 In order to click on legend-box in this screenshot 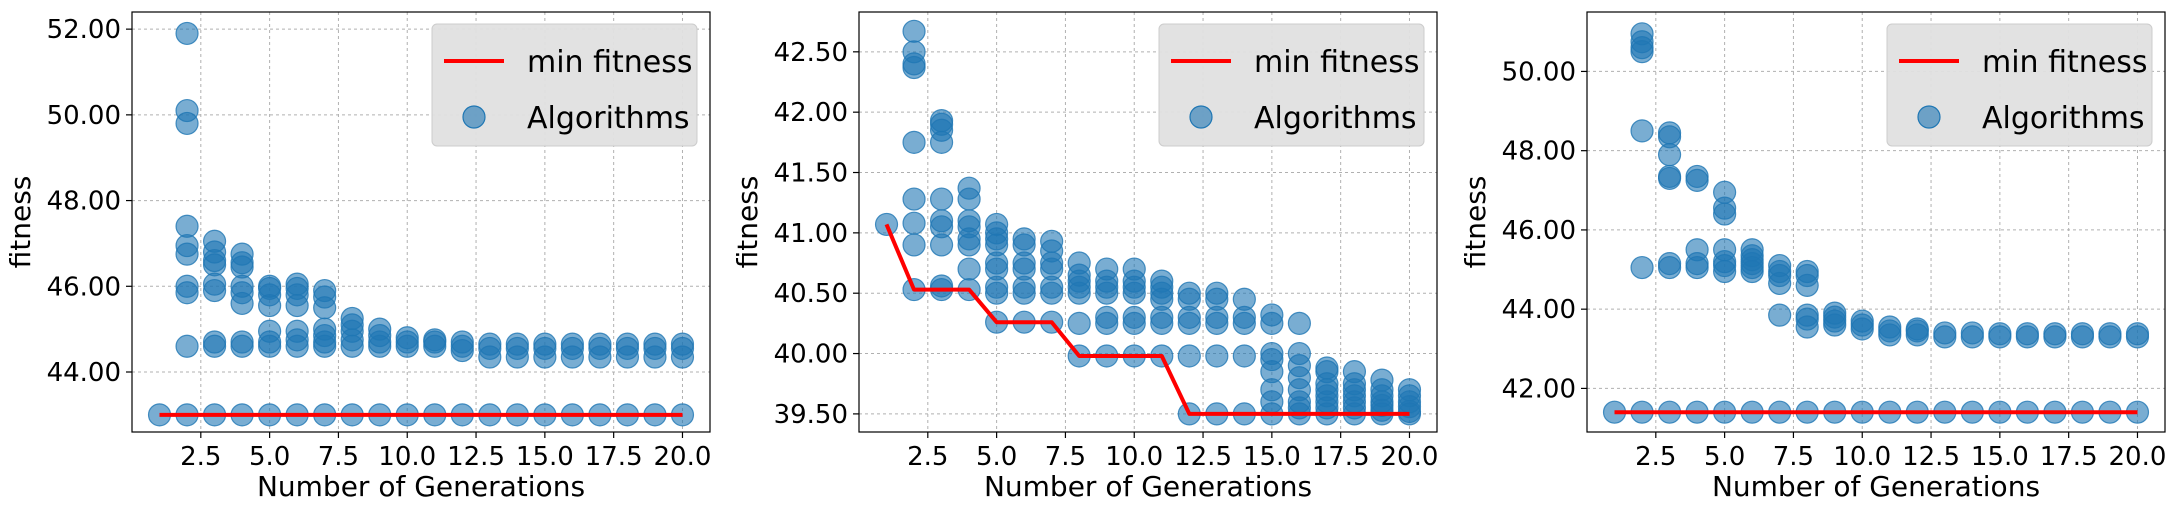, I will do `click(1291, 85)`.